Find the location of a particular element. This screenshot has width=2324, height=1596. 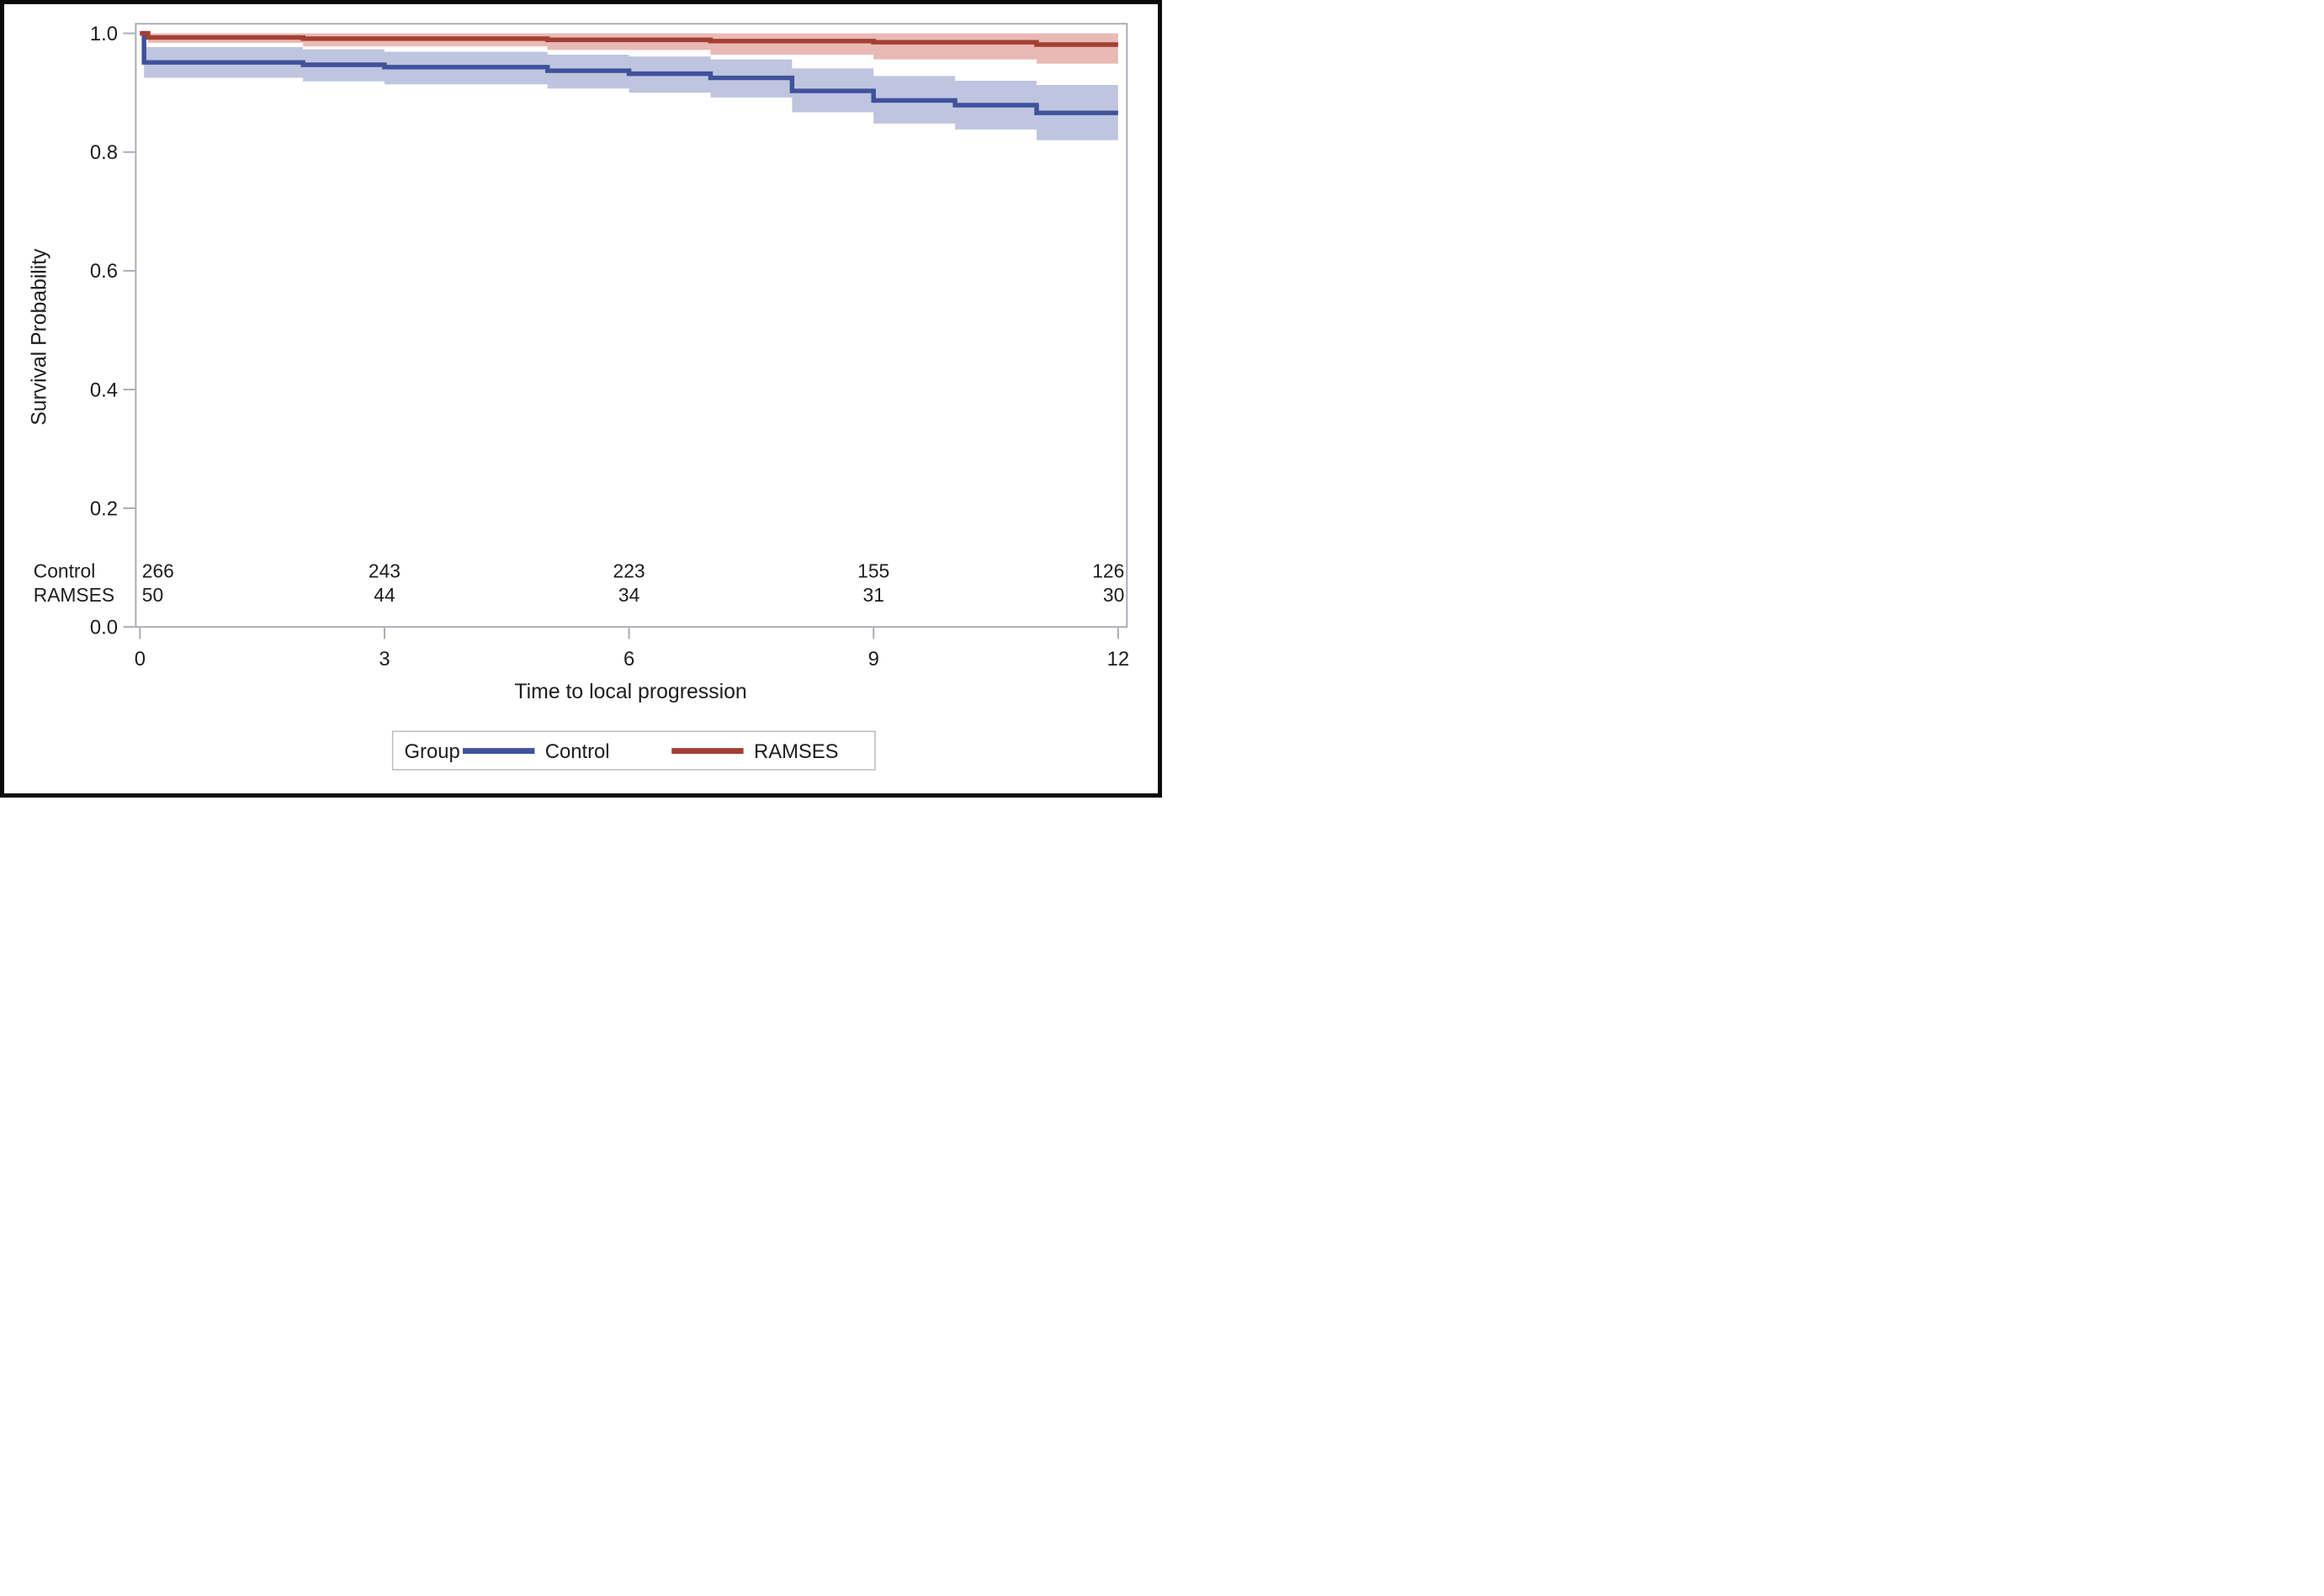

control-survival-curve is located at coordinates (629, 73).